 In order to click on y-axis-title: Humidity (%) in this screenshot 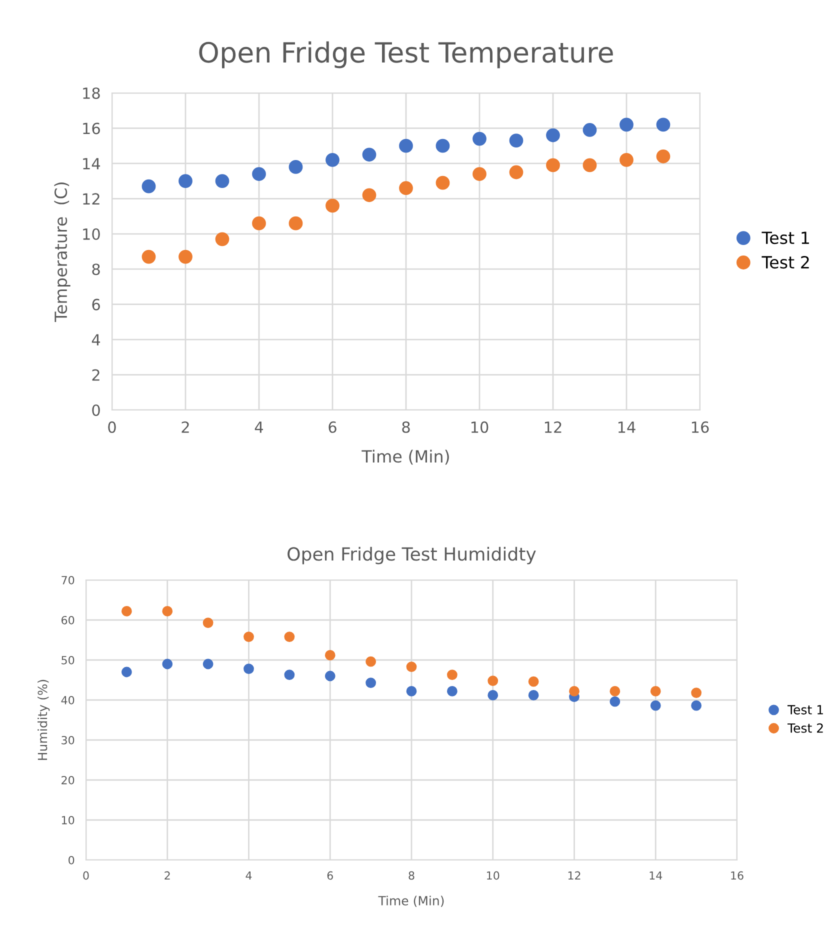, I will do `click(44, 720)`.